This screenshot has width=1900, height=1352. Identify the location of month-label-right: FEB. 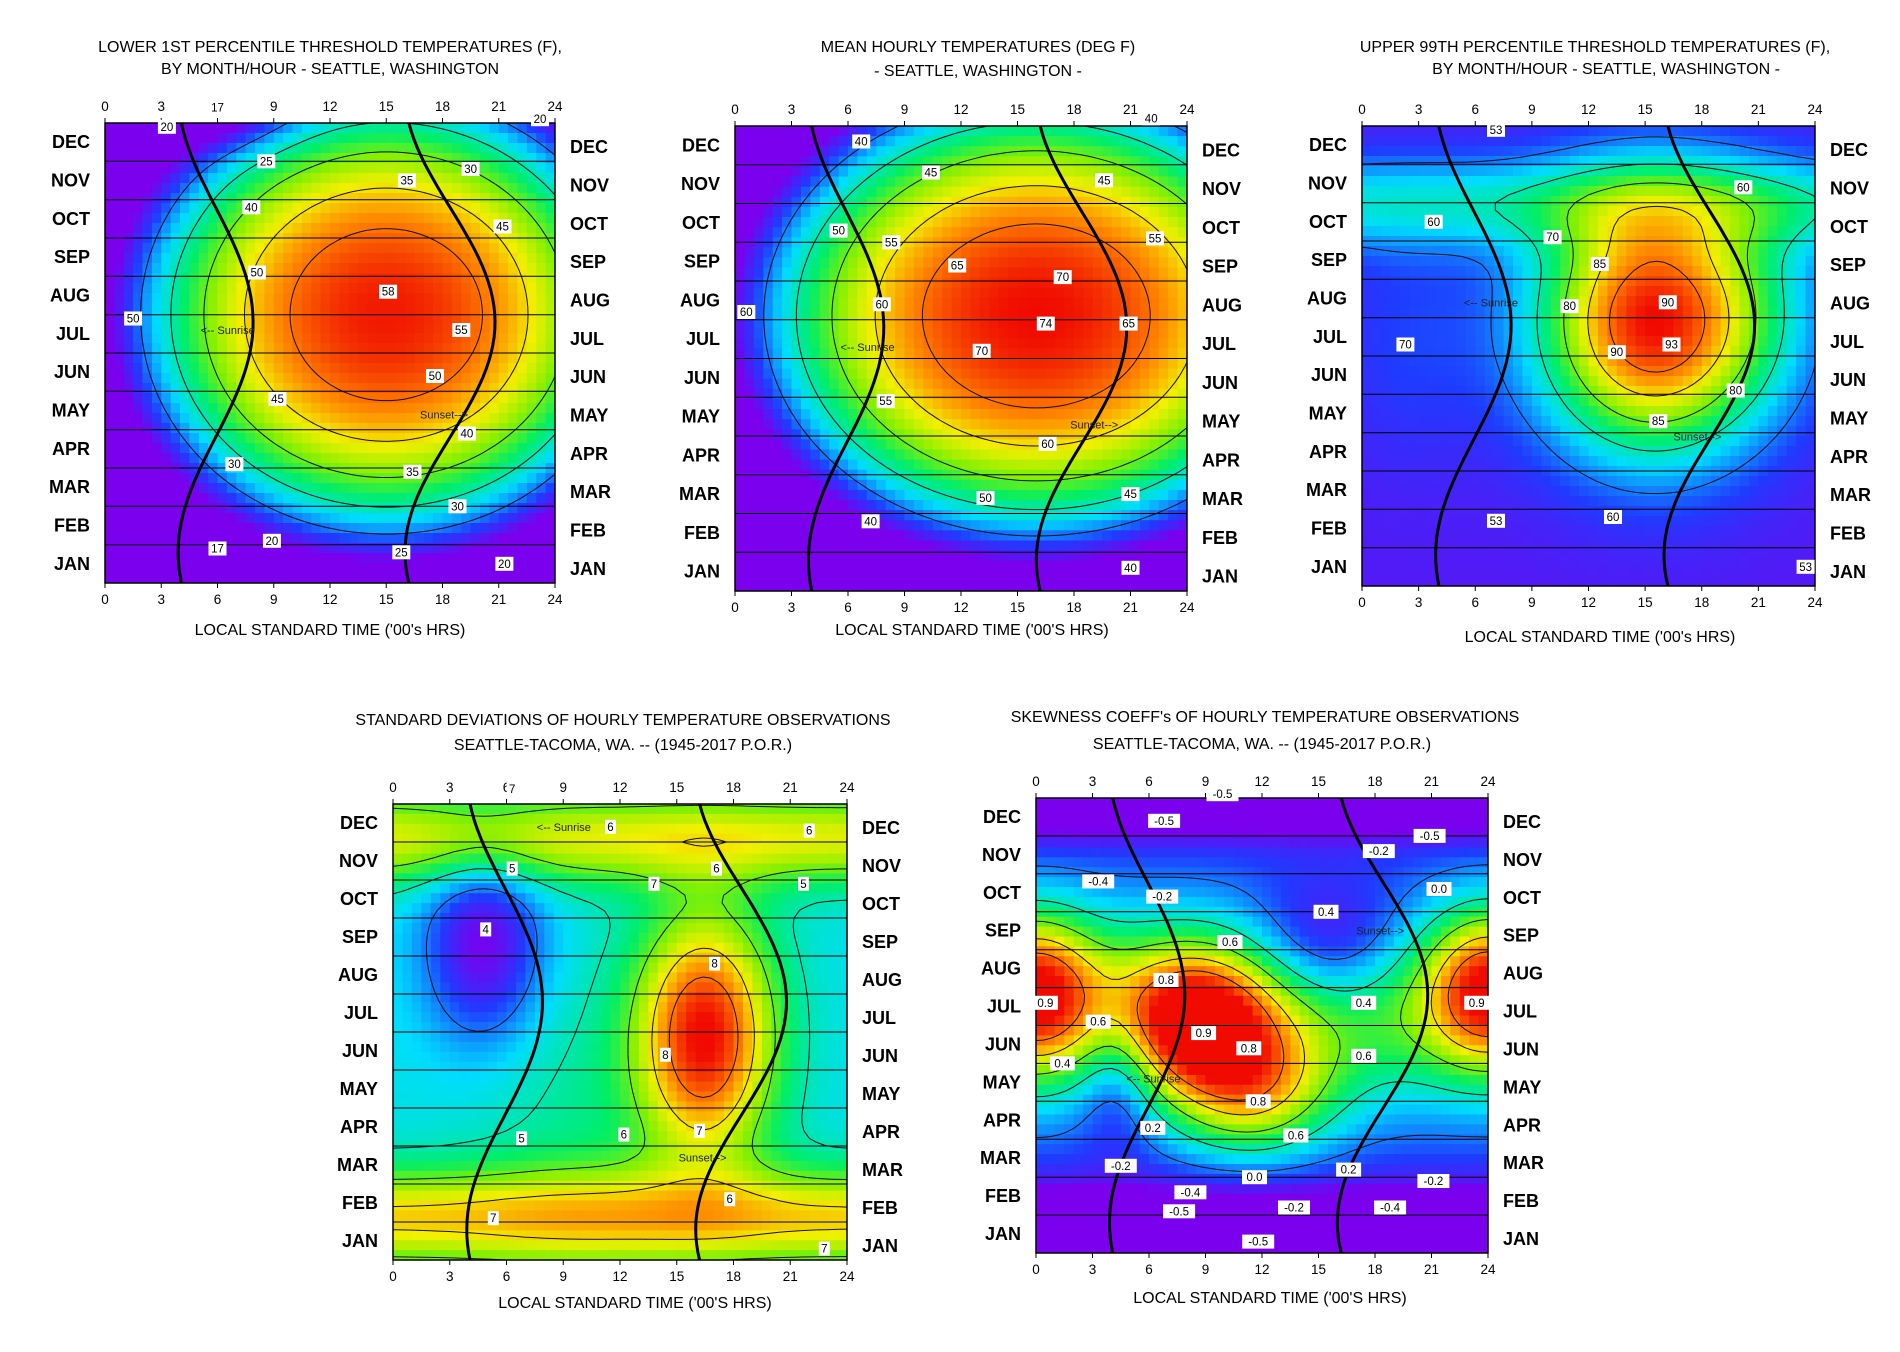
(588, 531).